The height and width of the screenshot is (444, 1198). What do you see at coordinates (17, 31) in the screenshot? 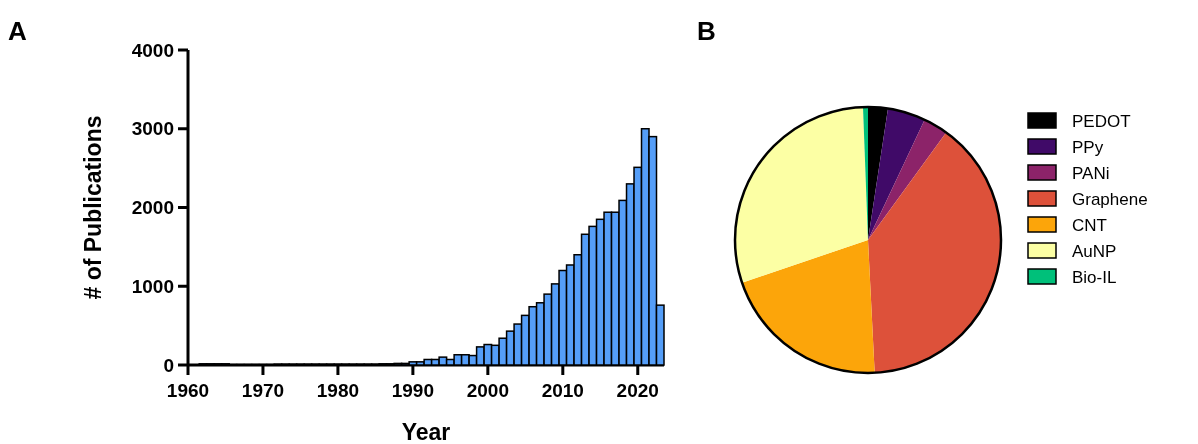
I see `chart-title: A` at bounding box center [17, 31].